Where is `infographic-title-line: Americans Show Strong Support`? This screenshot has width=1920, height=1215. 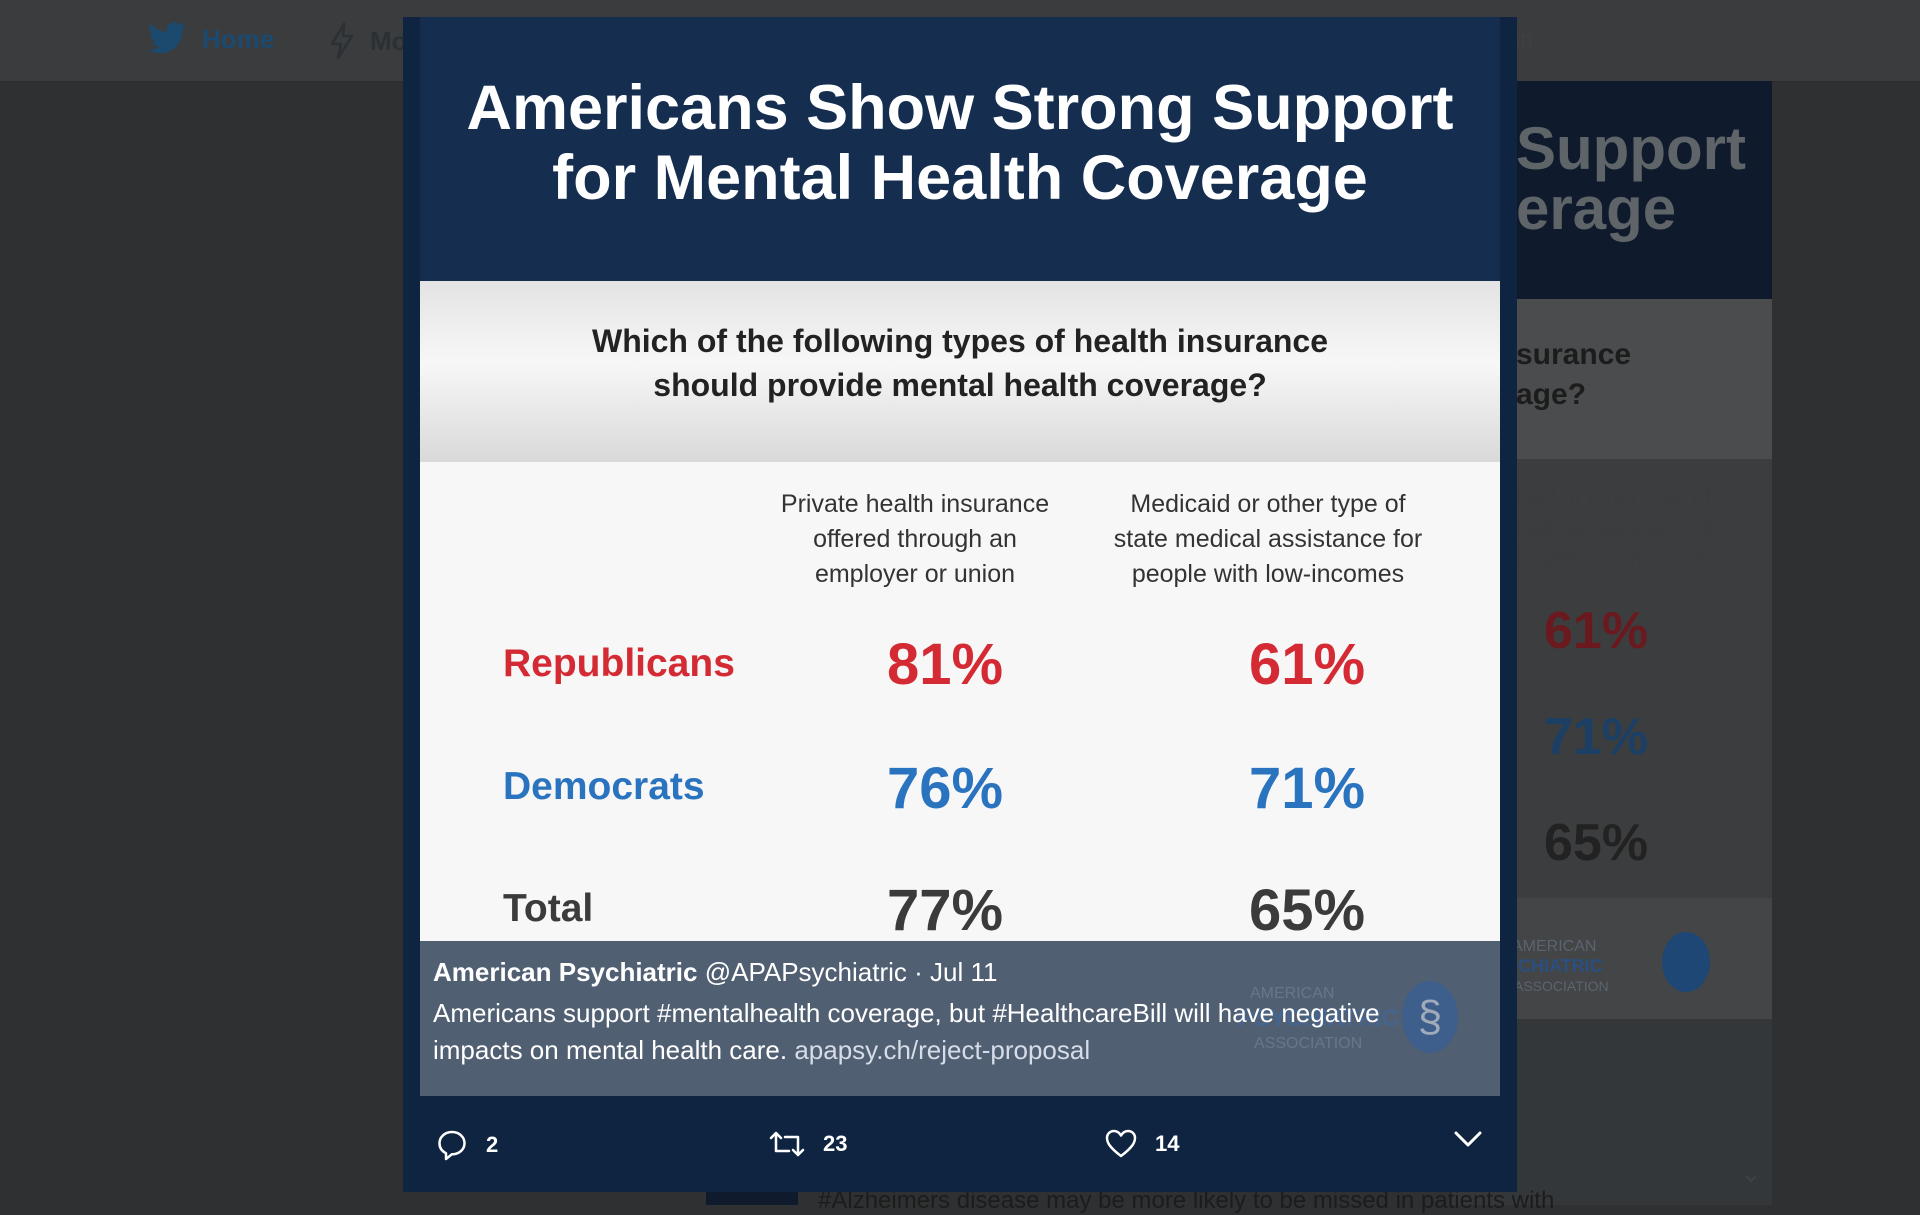 infographic-title-line: Americans Show Strong Support is located at coordinates (960, 108).